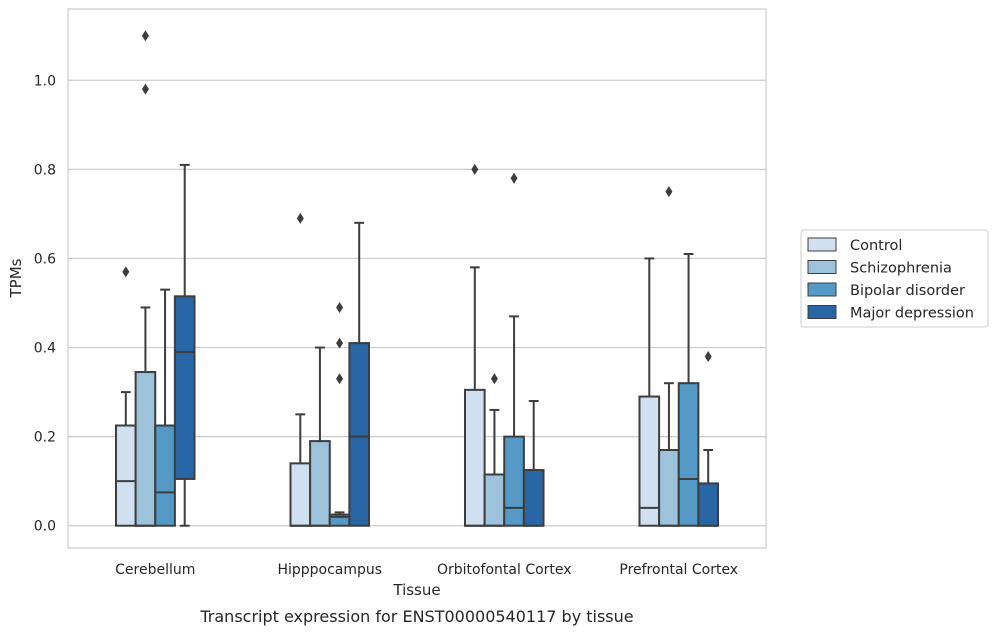  Describe the element at coordinates (901, 269) in the screenshot. I see `legend-entry: Schizophrenia` at that location.